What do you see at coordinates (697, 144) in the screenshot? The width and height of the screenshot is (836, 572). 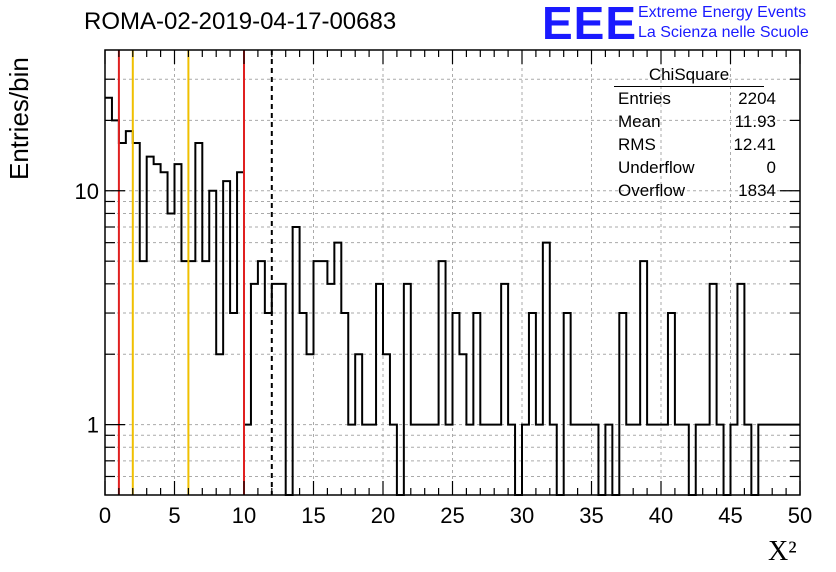 I see `stats-row: RMS 12.41` at bounding box center [697, 144].